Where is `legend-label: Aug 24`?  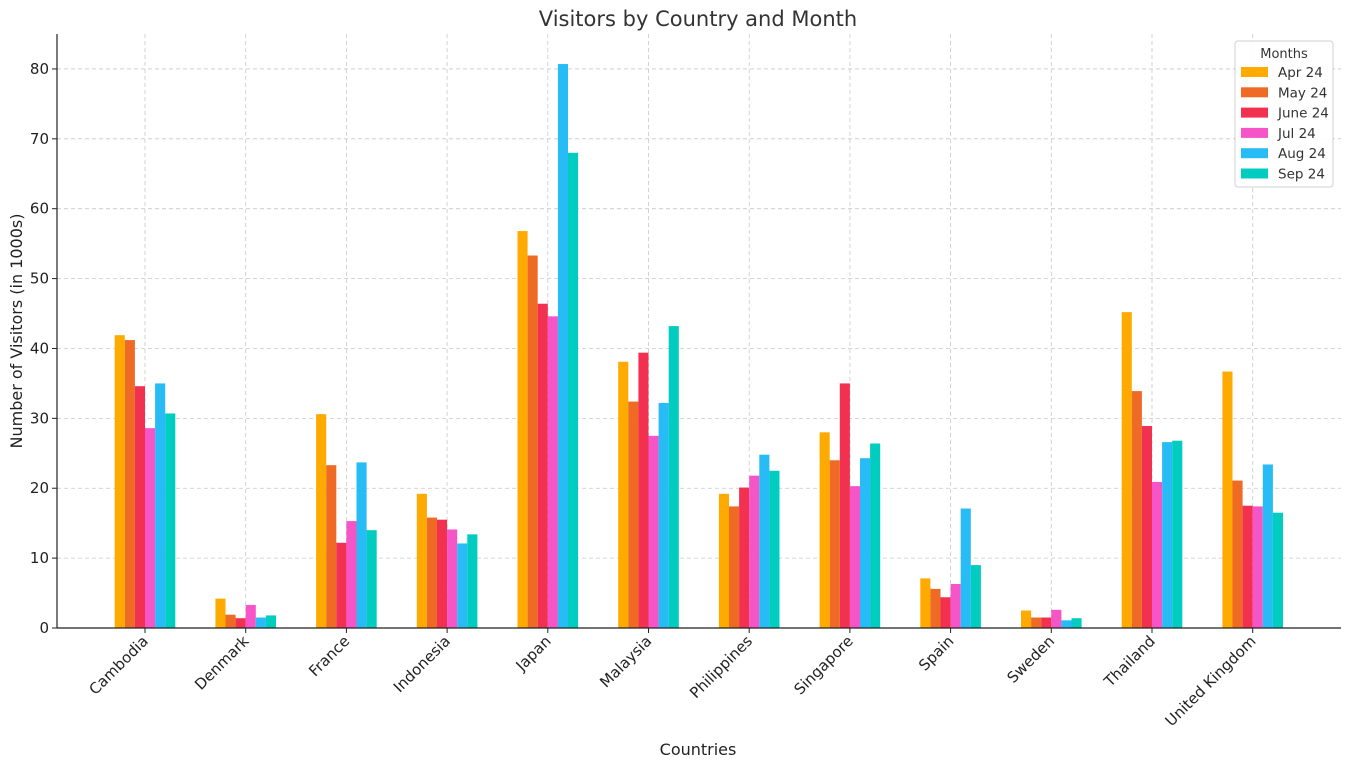 legend-label: Aug 24 is located at coordinates (1302, 154).